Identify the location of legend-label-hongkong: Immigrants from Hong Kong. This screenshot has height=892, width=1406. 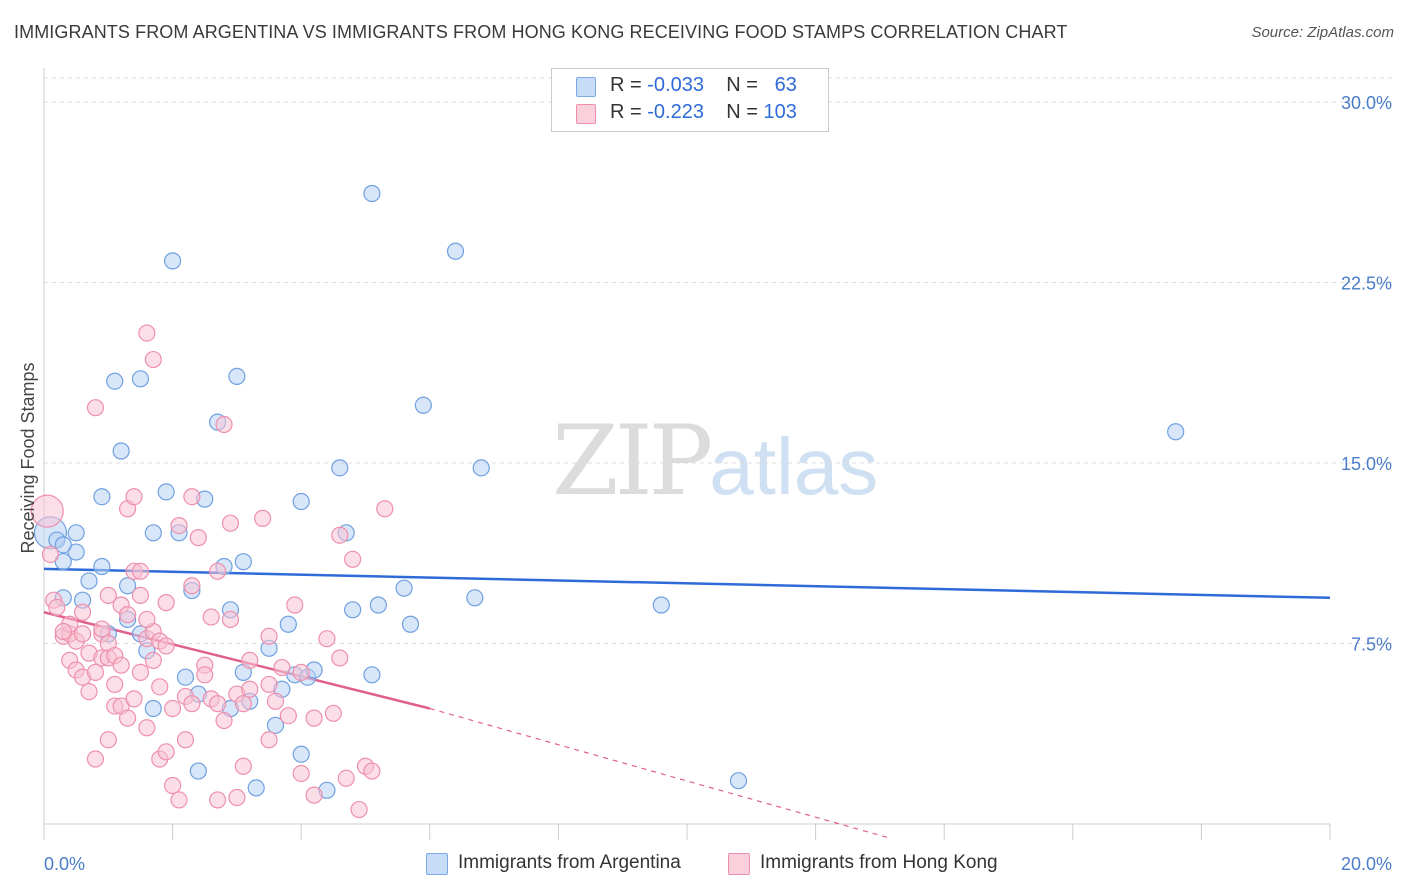
(879, 862).